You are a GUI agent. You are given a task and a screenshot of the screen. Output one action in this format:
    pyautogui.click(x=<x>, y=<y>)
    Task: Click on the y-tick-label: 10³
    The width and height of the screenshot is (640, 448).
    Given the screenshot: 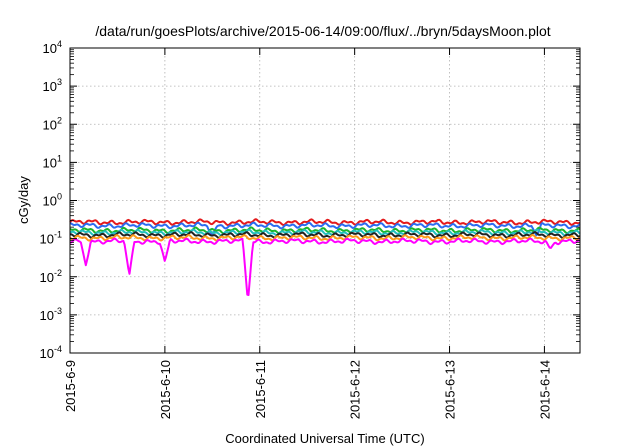 What is the action you would take?
    pyautogui.click(x=52, y=85)
    